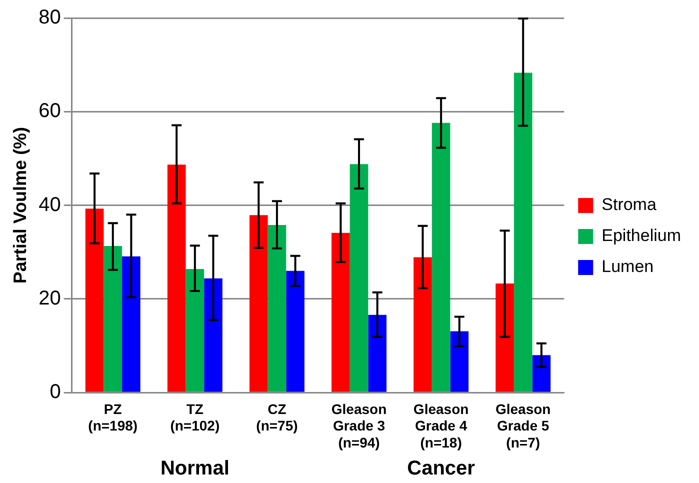 This screenshot has width=699, height=483. Describe the element at coordinates (49, 17) in the screenshot. I see `y-tick-label: 80` at that location.